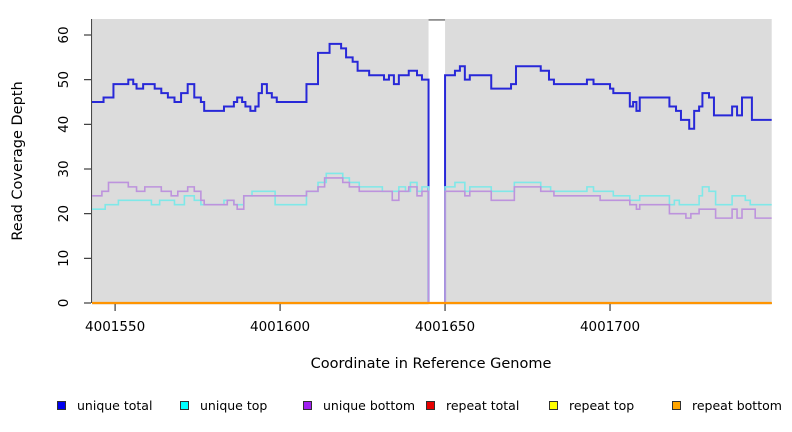 The image size is (792, 432). What do you see at coordinates (369, 405) in the screenshot?
I see `legend-label: unique bottom` at bounding box center [369, 405].